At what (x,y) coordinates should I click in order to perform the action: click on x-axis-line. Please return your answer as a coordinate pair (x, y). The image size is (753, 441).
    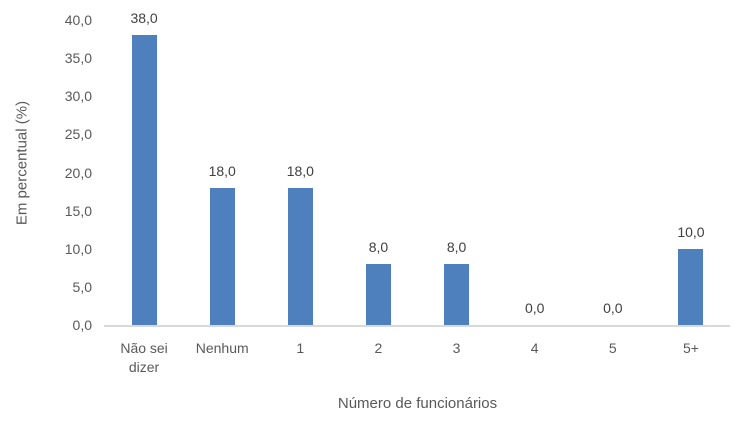
    Looking at the image, I should click on (417, 326).